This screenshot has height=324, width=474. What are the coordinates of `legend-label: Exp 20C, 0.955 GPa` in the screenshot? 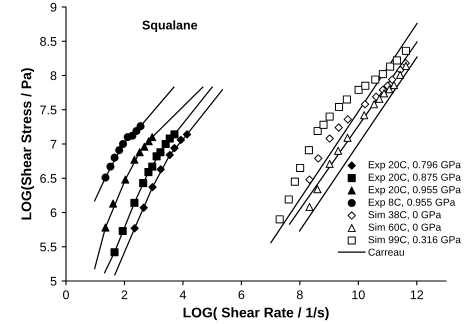 It's located at (414, 191).